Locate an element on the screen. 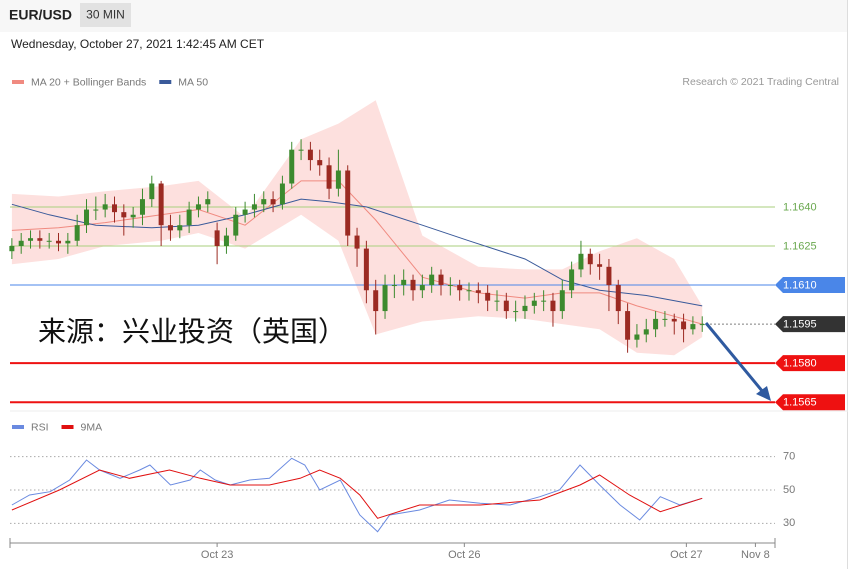  x-tick-label: Oct 23 is located at coordinates (217, 555).